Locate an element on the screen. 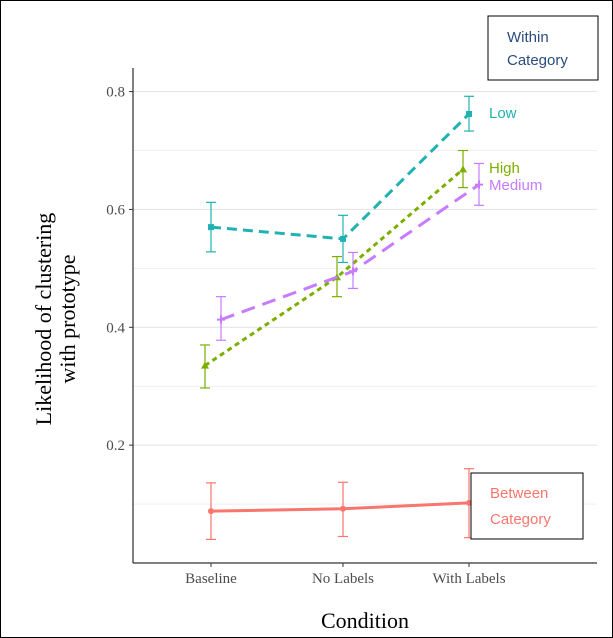 The image size is (613, 638). between-category-box is located at coordinates (527, 506).